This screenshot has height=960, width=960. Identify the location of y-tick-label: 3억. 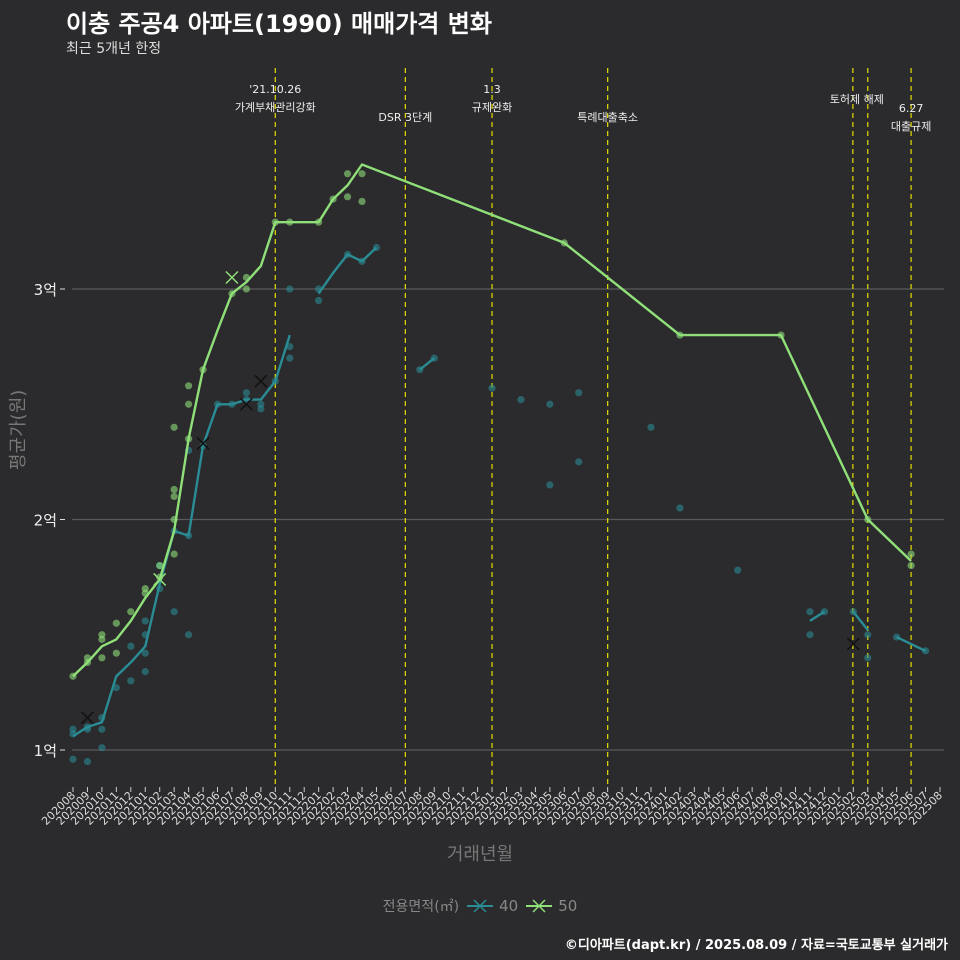
(45, 290).